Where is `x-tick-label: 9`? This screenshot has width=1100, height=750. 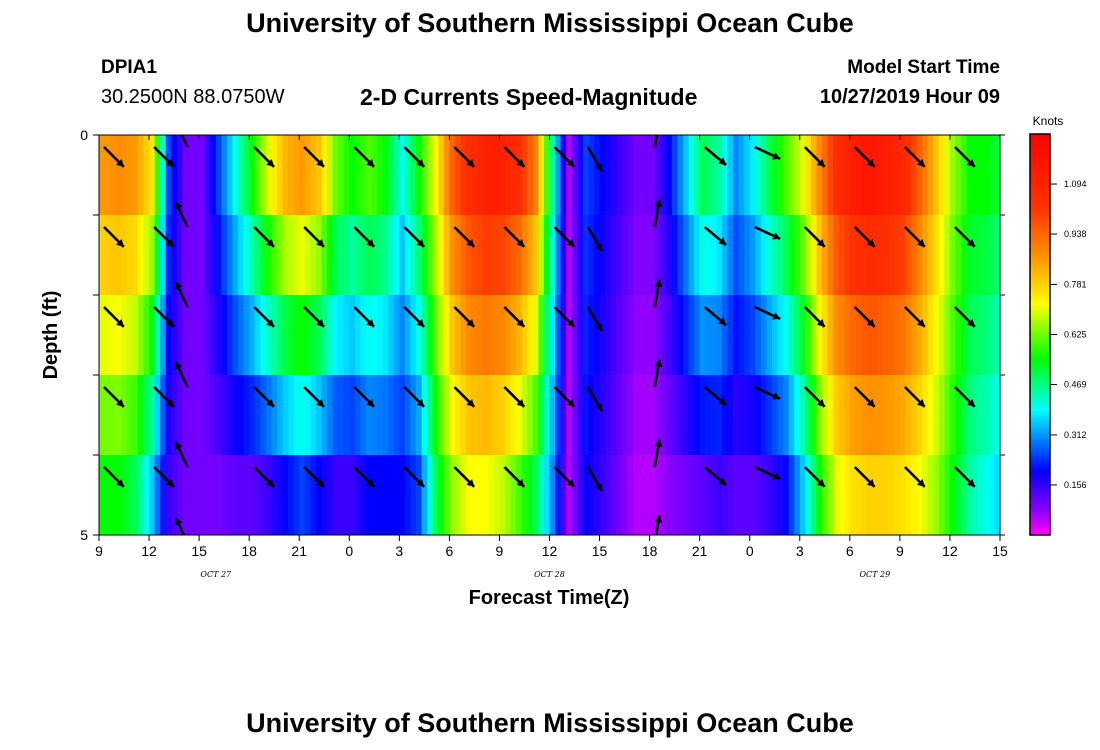 x-tick-label: 9 is located at coordinates (99, 551).